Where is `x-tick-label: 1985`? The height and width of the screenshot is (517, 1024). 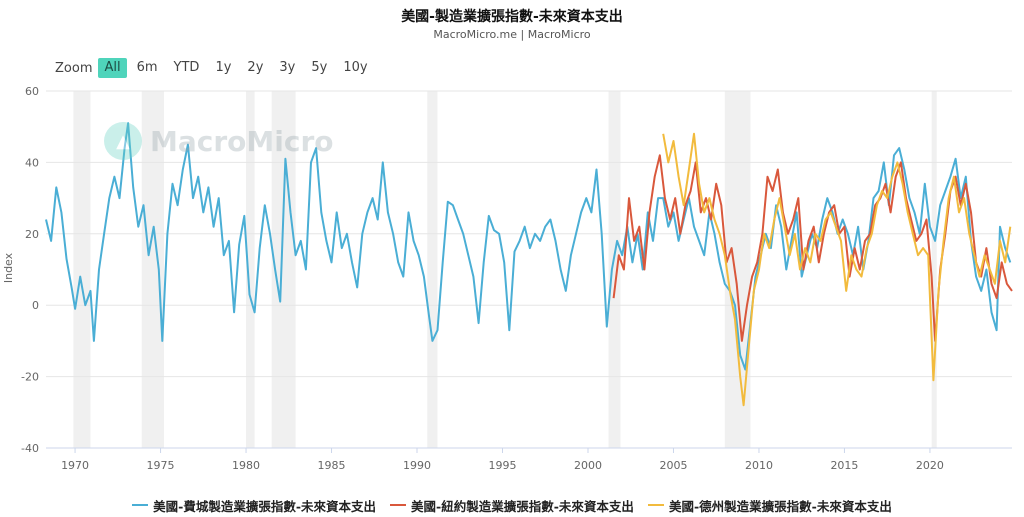 x-tick-label: 1985 is located at coordinates (332, 465).